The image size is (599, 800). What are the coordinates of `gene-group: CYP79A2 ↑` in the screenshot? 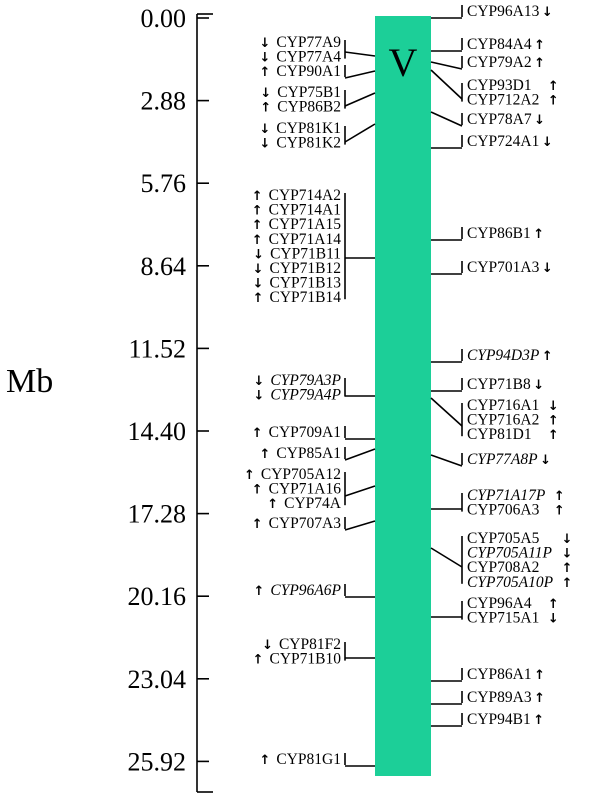 It's located at (487, 62).